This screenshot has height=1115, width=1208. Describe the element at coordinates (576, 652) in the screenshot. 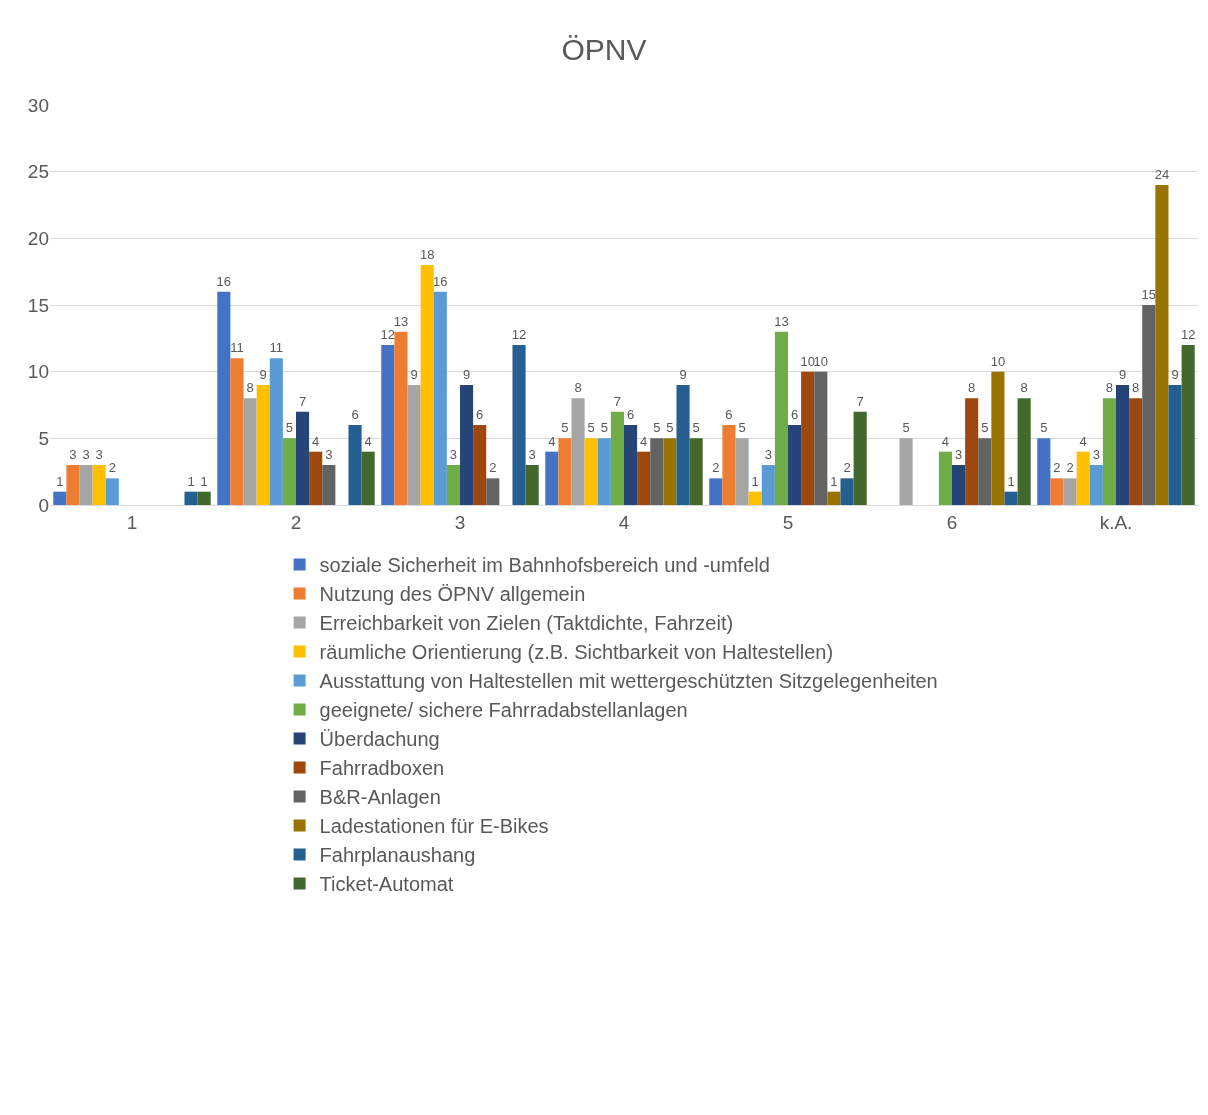

I see `legend-label: räumliche Orientierung (z.B. Sichtbarkeit von Haltestellen)` at that location.